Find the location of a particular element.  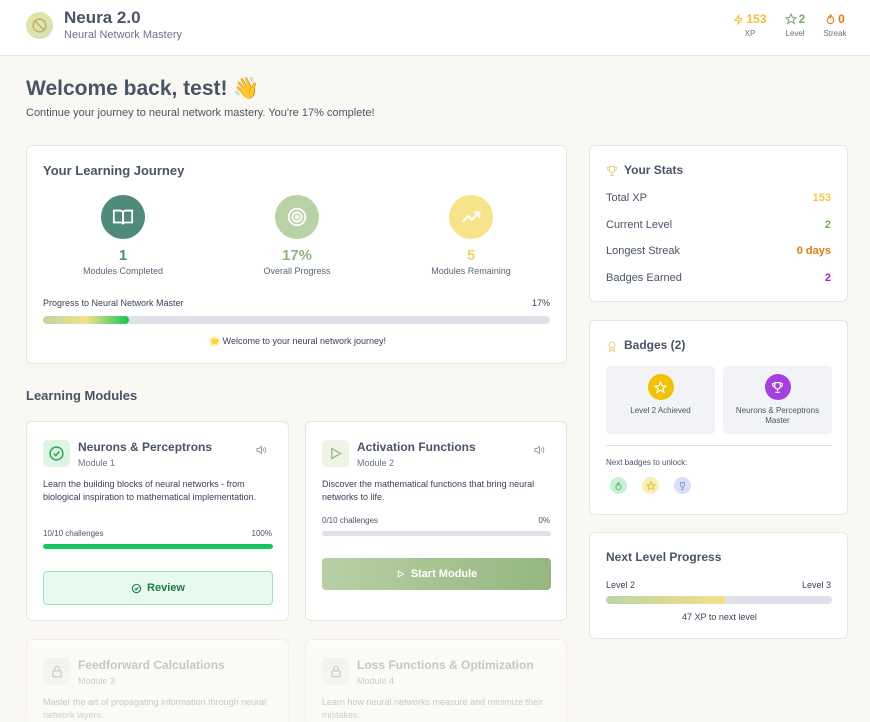

review-button: Review is located at coordinates (158, 588).